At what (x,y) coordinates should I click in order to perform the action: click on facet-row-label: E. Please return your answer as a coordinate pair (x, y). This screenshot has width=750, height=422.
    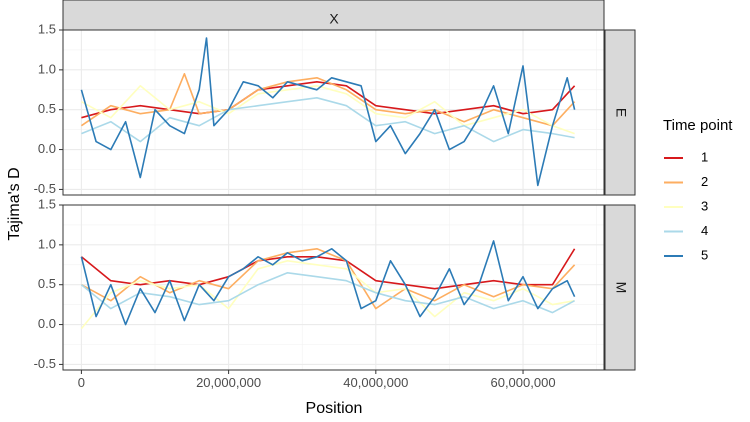
    Looking at the image, I should click on (621, 112).